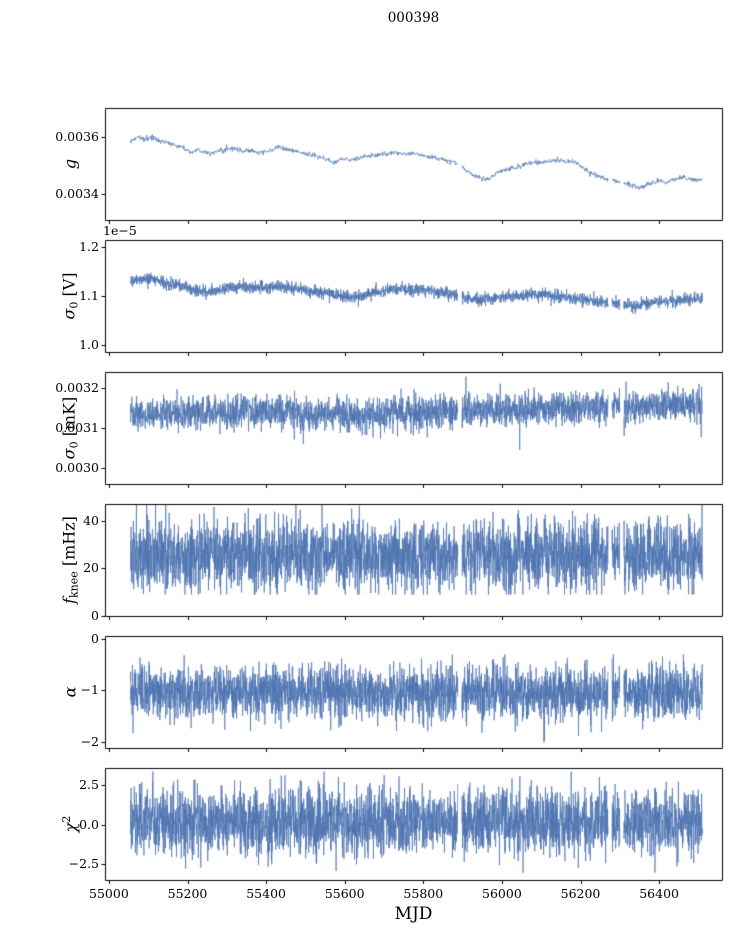 The image size is (732, 944). I want to click on y-tick-label: 0.0031, so click(77, 427).